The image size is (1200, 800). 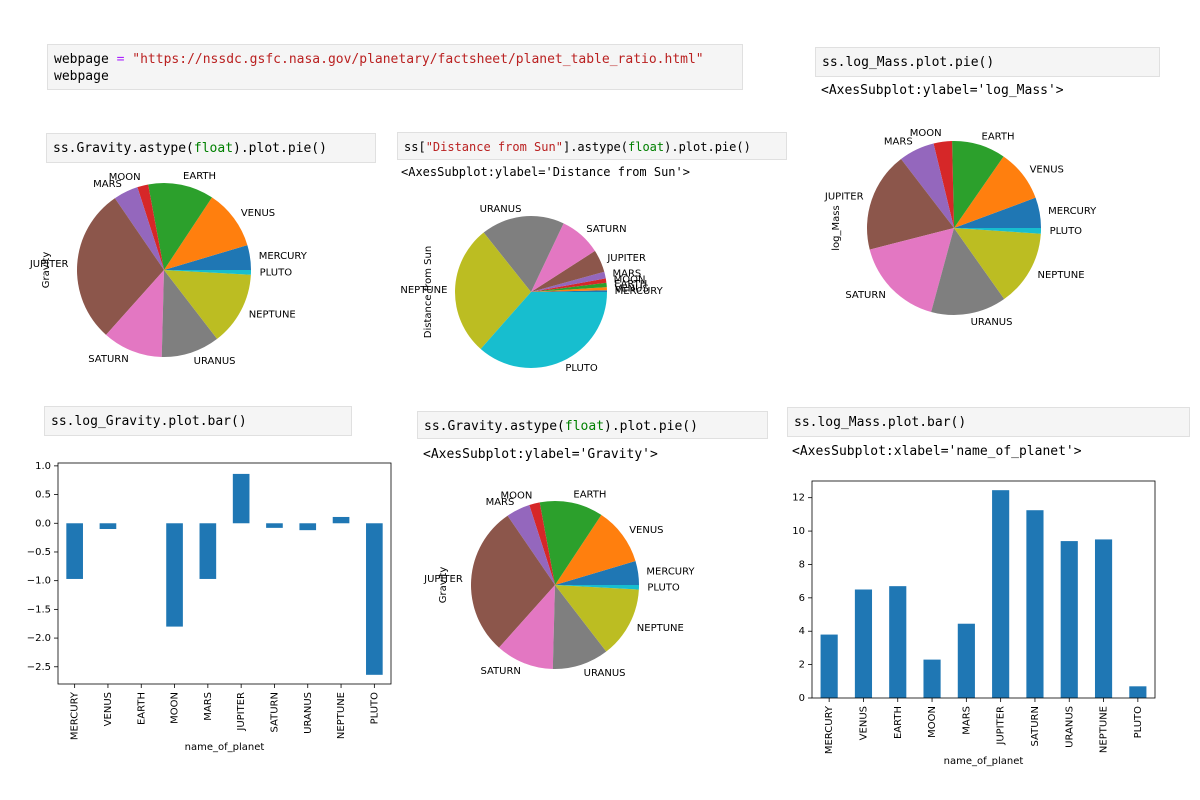 I want to click on distance_pie-slice-saturn, so click(x=563, y=257).